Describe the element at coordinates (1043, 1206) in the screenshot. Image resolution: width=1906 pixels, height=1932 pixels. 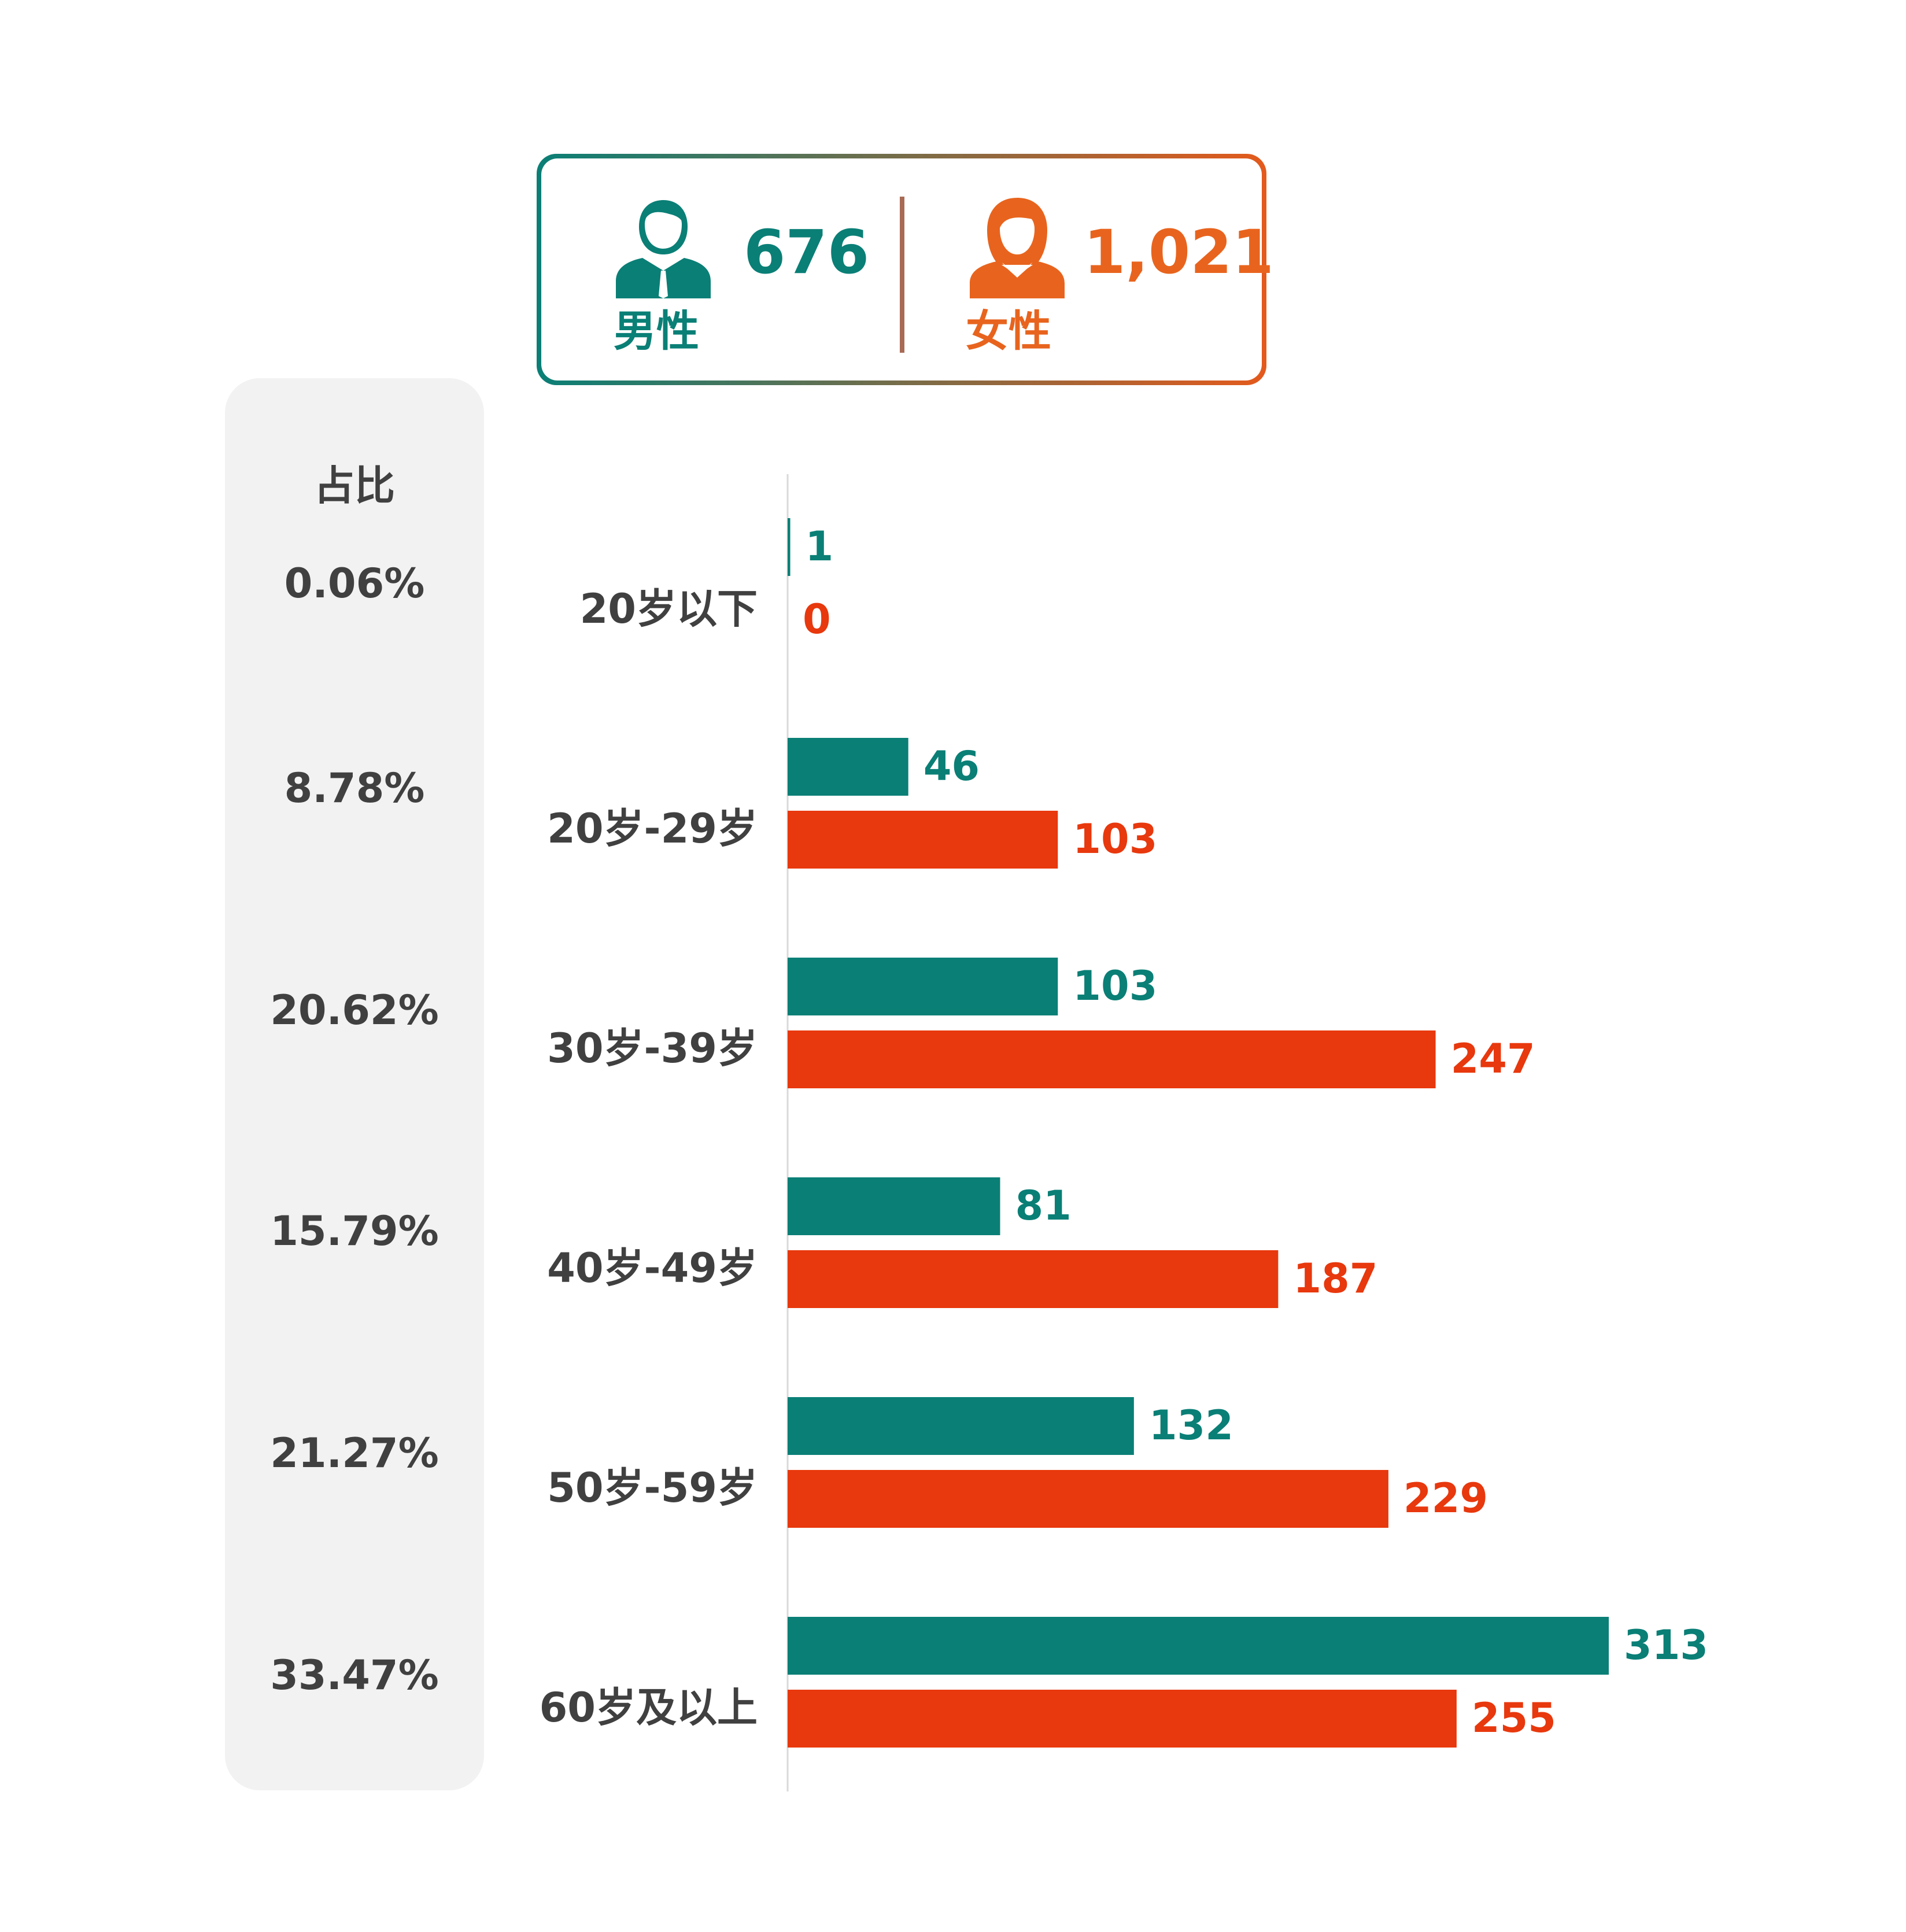
I see `male-value-label: 81` at that location.